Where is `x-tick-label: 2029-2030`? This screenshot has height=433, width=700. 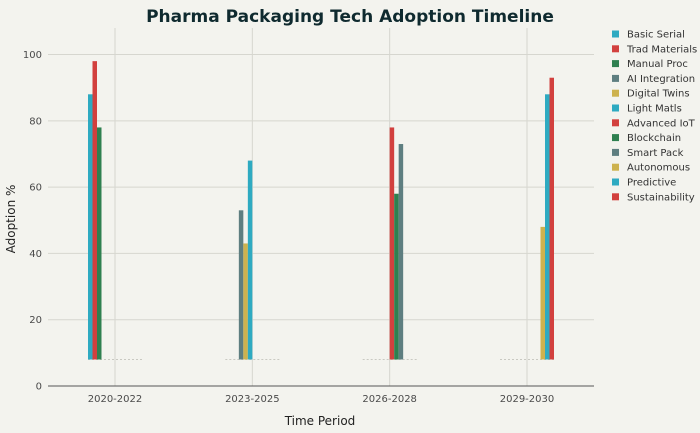 x-tick-label: 2029-2030 is located at coordinates (527, 399).